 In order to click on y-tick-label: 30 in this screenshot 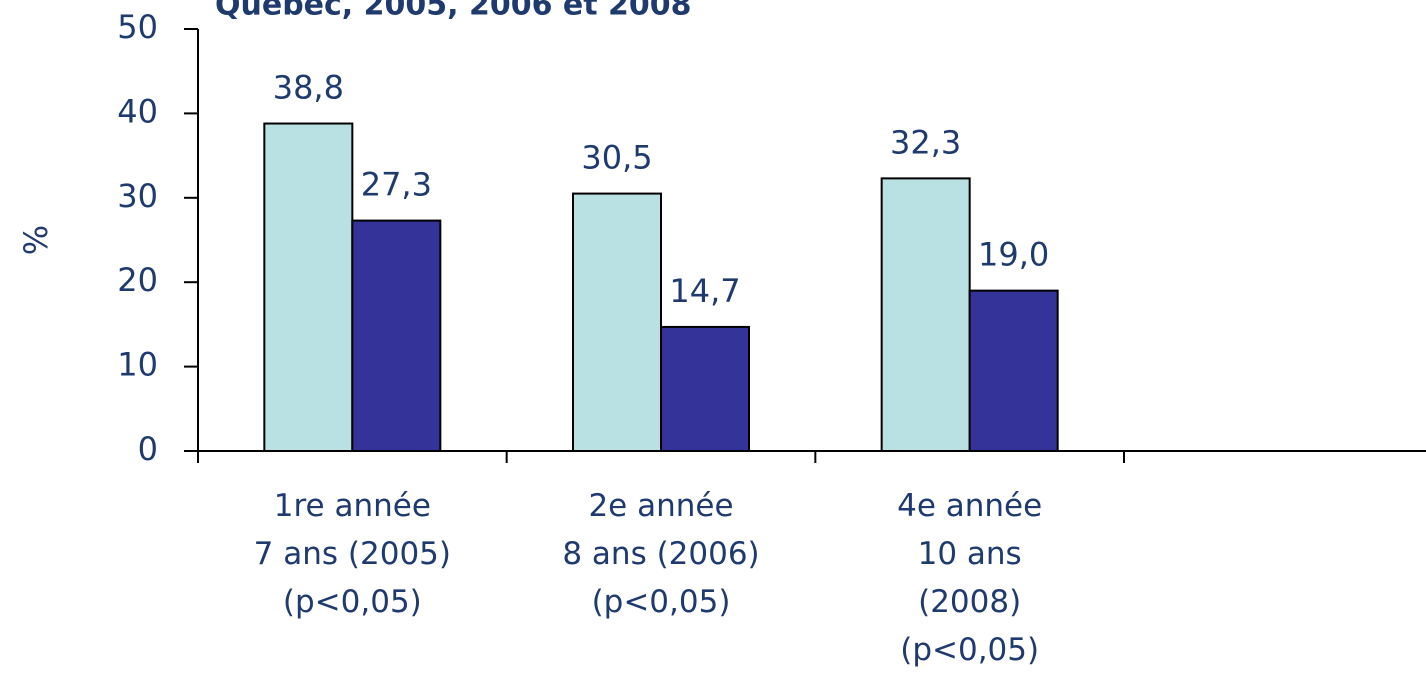, I will do `click(137, 196)`.